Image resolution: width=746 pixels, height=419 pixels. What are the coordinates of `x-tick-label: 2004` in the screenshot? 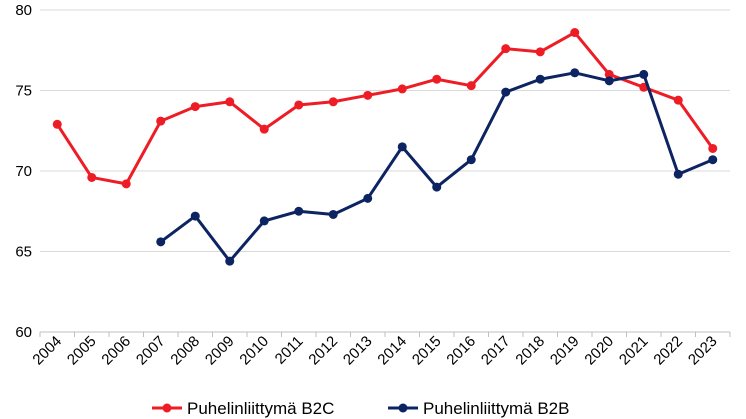 It's located at (47, 351).